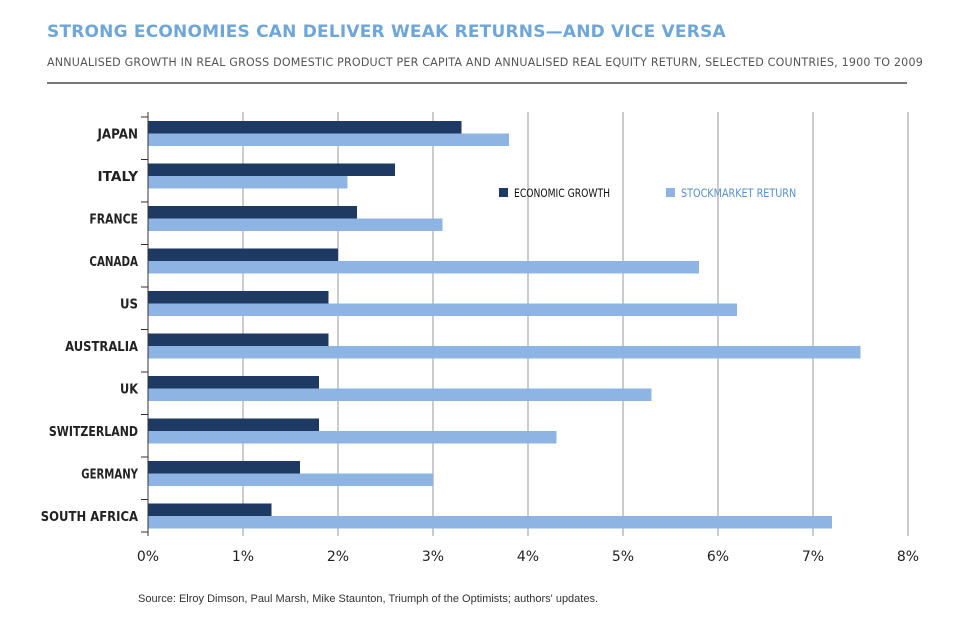 The width and height of the screenshot is (960, 634). I want to click on legend: ECONOMIC GROWTH STOCKMARKET RETURN, so click(647, 193).